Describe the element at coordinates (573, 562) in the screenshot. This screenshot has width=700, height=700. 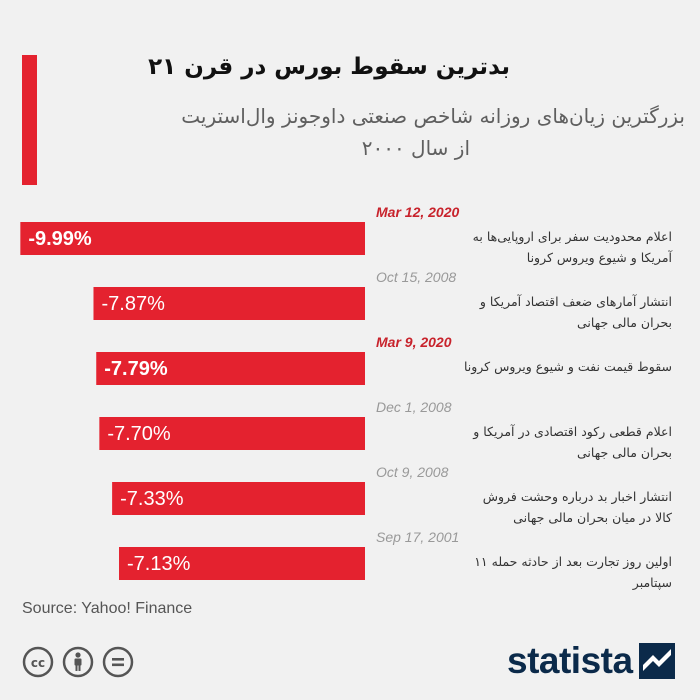
I see `event-description-line-1: اولین روز تجارت بعد از حادثه حمله ۱۱` at that location.